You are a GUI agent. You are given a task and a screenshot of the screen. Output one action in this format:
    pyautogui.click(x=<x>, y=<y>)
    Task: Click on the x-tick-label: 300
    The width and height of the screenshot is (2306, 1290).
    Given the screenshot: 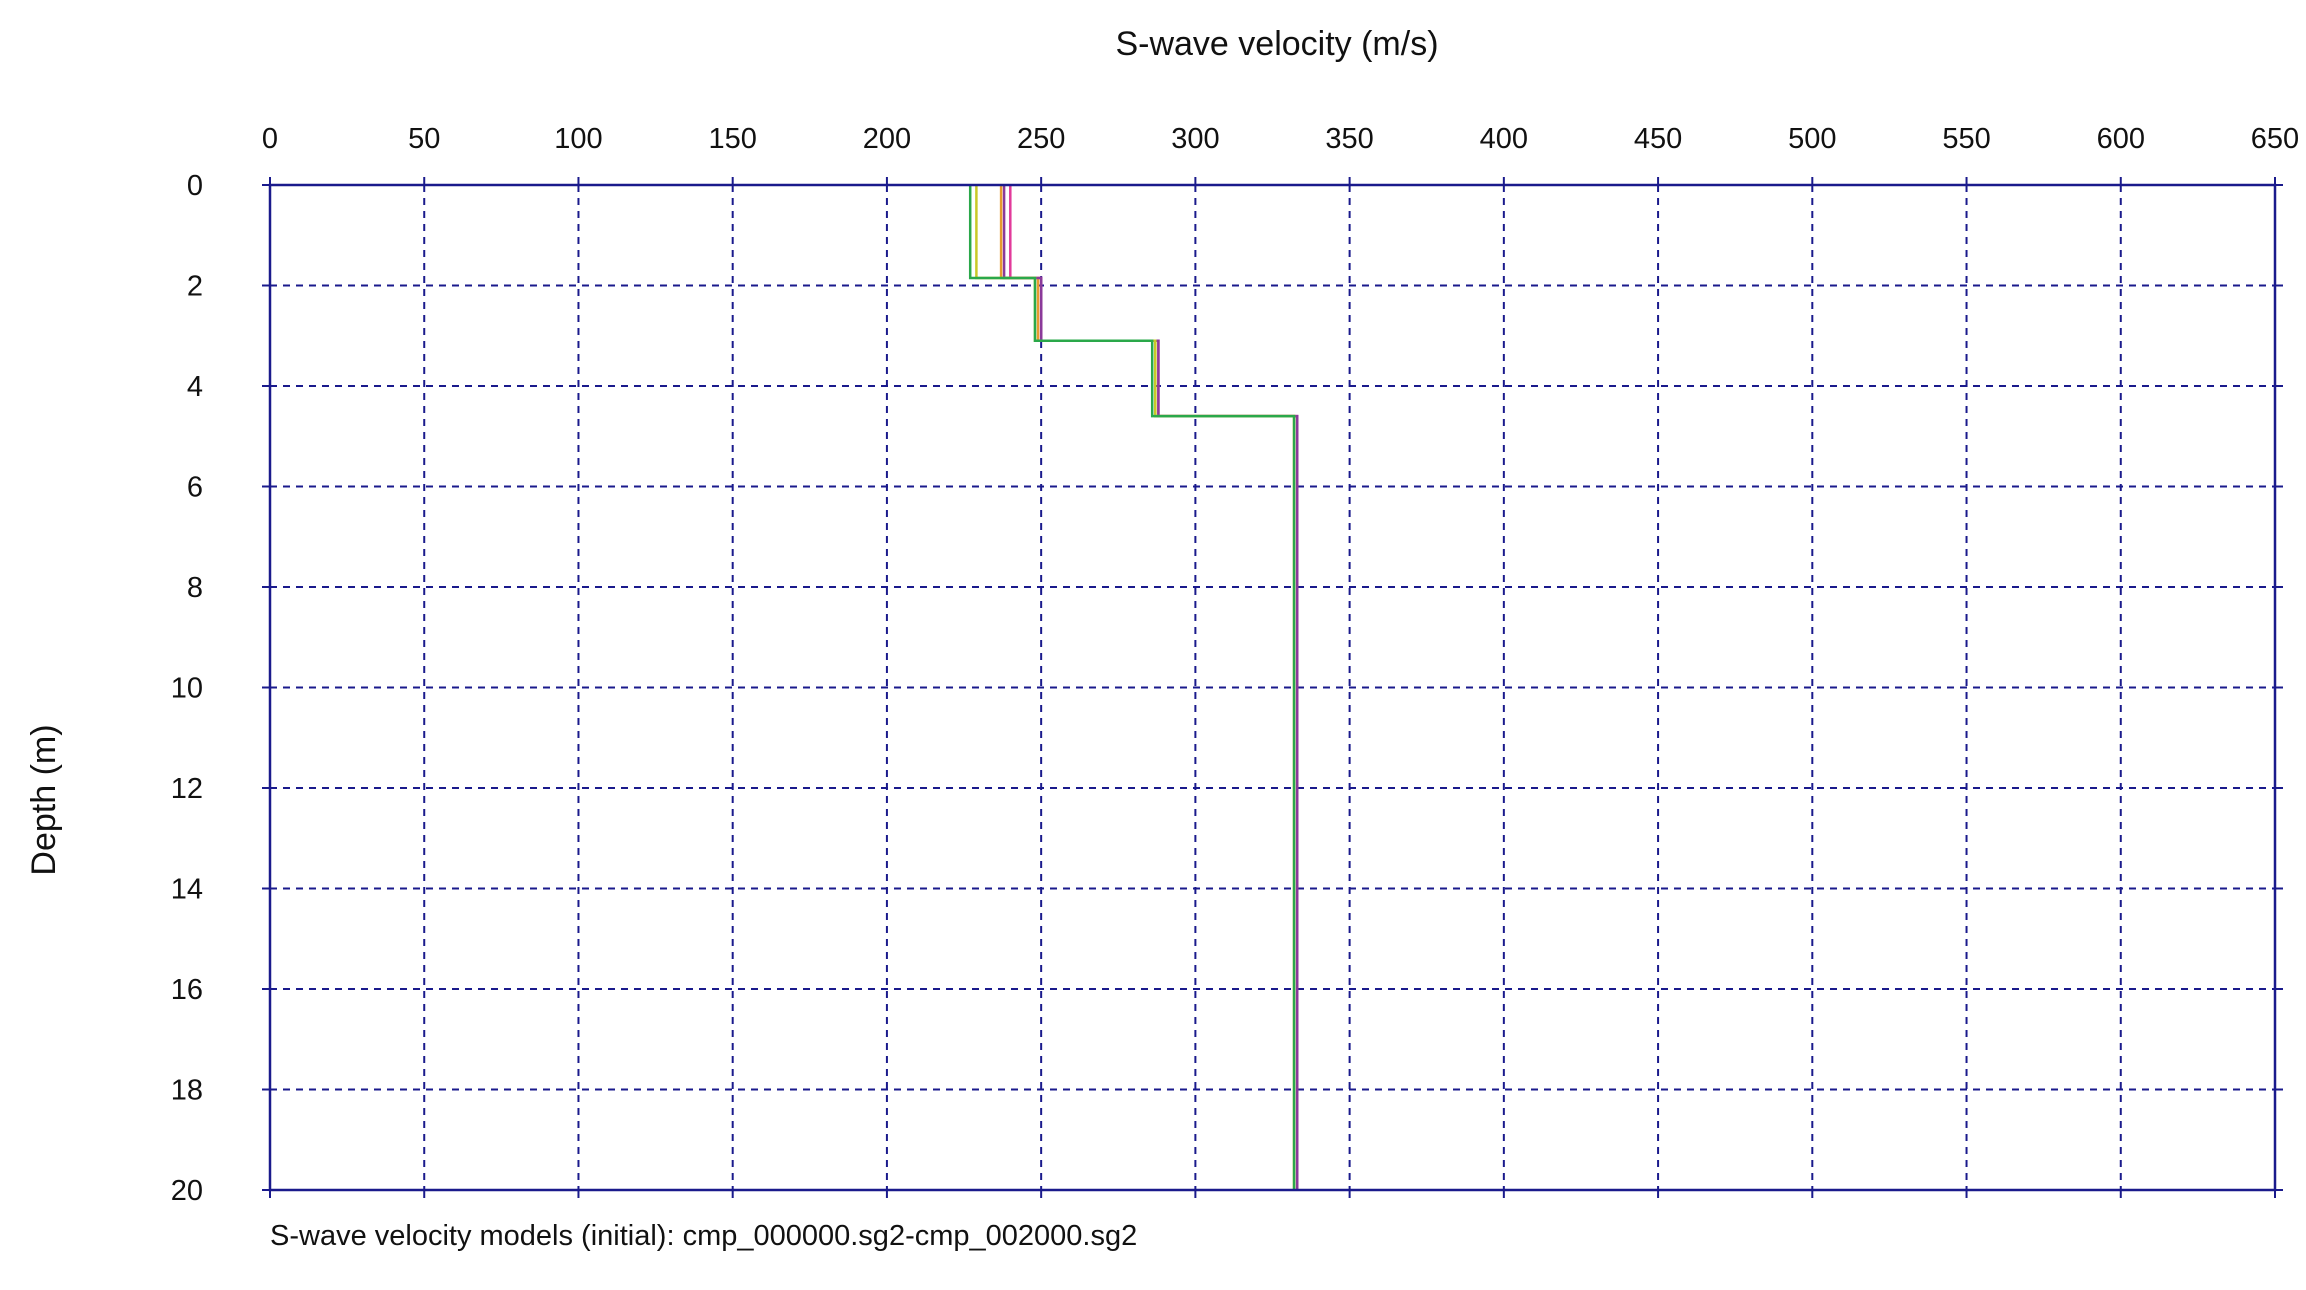 What is the action you would take?
    pyautogui.click(x=1195, y=139)
    